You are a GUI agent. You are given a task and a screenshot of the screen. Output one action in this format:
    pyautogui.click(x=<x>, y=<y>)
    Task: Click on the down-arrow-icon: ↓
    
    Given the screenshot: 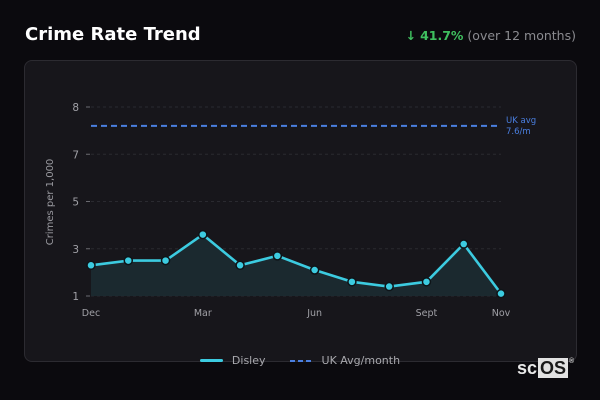 What is the action you would take?
    pyautogui.click(x=411, y=35)
    